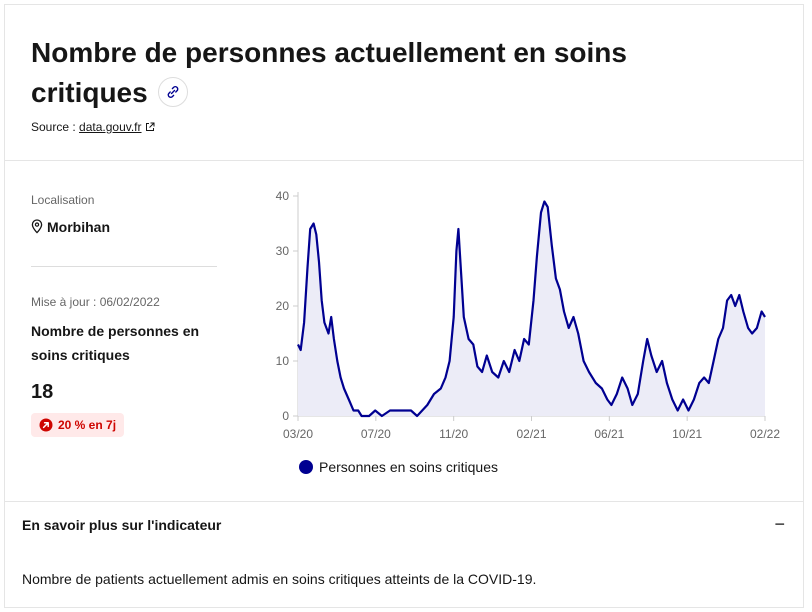  I want to click on x-tick-label: 10/21, so click(687, 434).